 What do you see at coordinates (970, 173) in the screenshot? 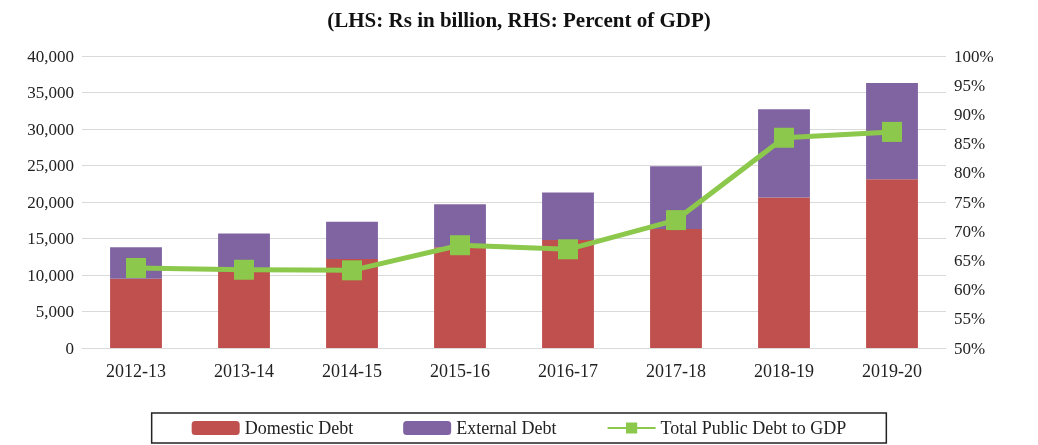
I see `y2-tick-label: 80%` at bounding box center [970, 173].